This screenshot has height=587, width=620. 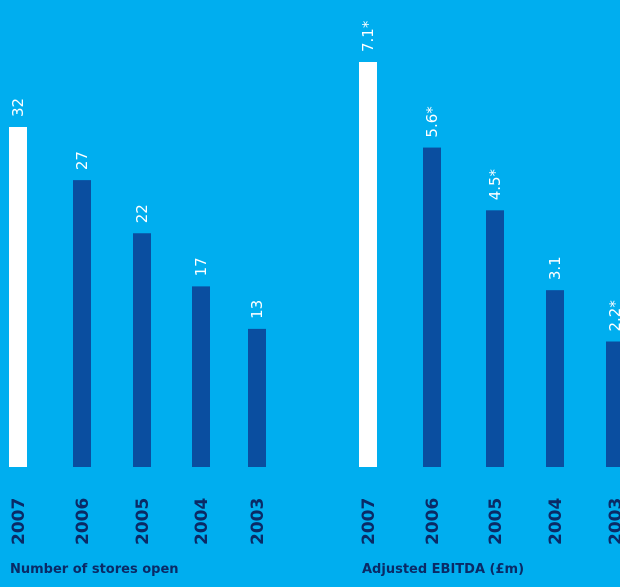 What do you see at coordinates (496, 521) in the screenshot?
I see `year-label-ebitda-2005: 2005` at bounding box center [496, 521].